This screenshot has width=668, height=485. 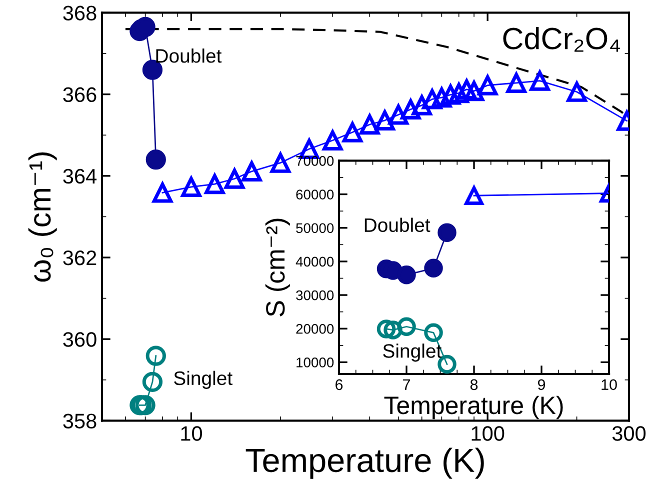 I want to click on y-tick-label: 70000, so click(x=315, y=161).